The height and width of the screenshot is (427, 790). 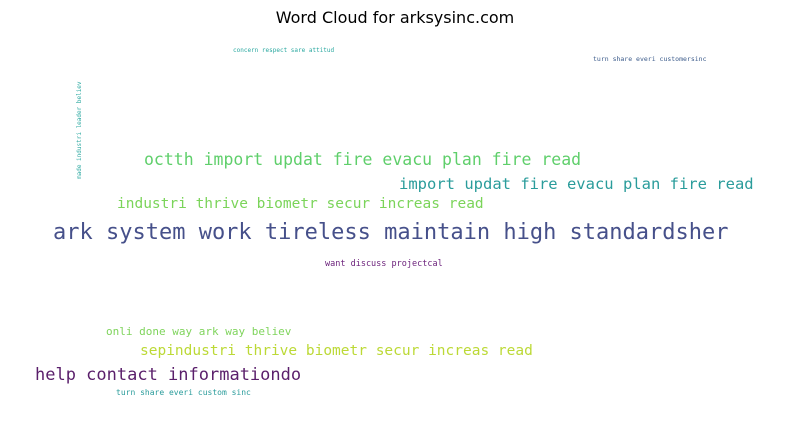 I want to click on word-11: turn share everi customersinc, so click(x=650, y=59).